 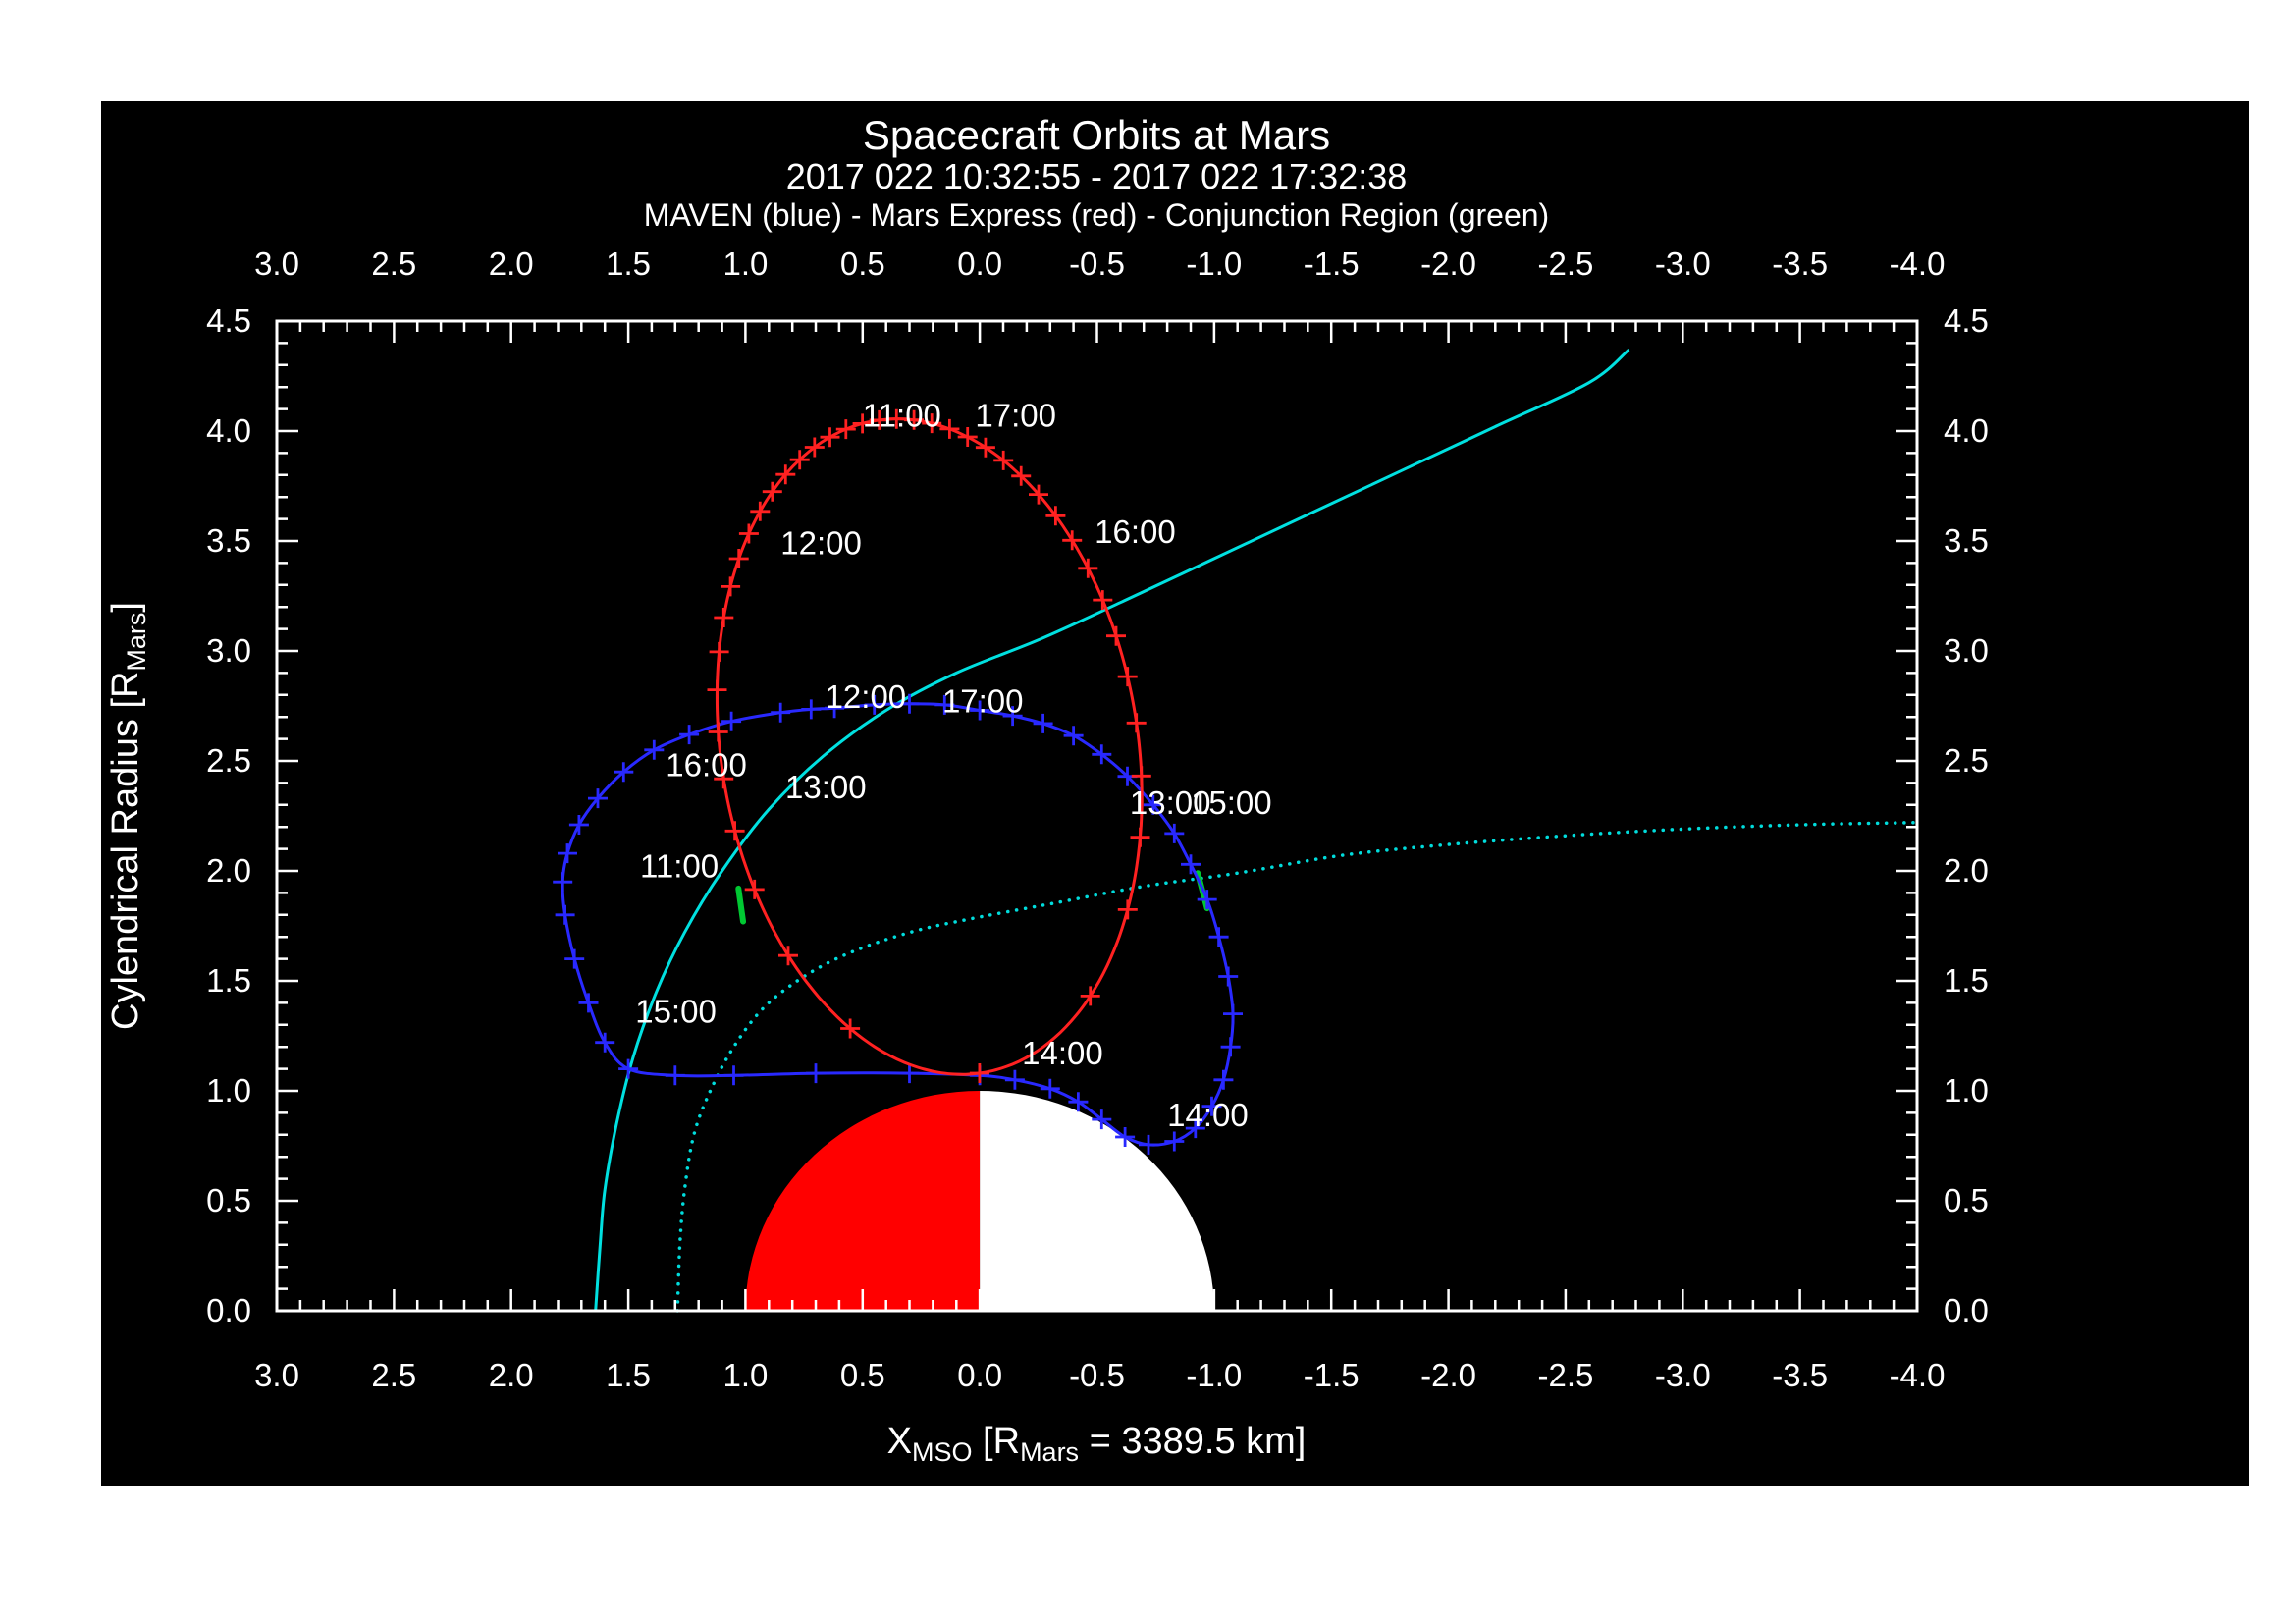 I want to click on x-tick-label-top: -4.0, so click(x=1918, y=263).